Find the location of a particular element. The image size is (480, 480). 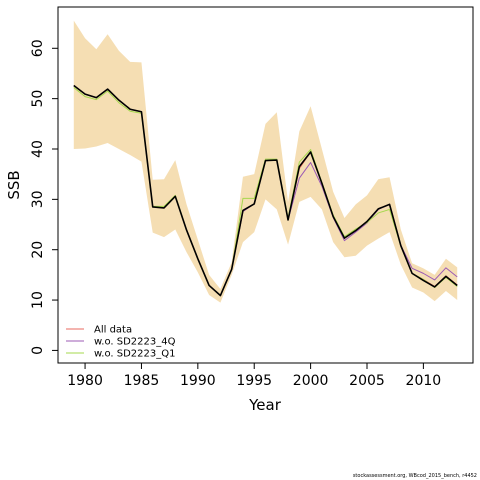

x-tick-label: 1990 is located at coordinates (198, 381).